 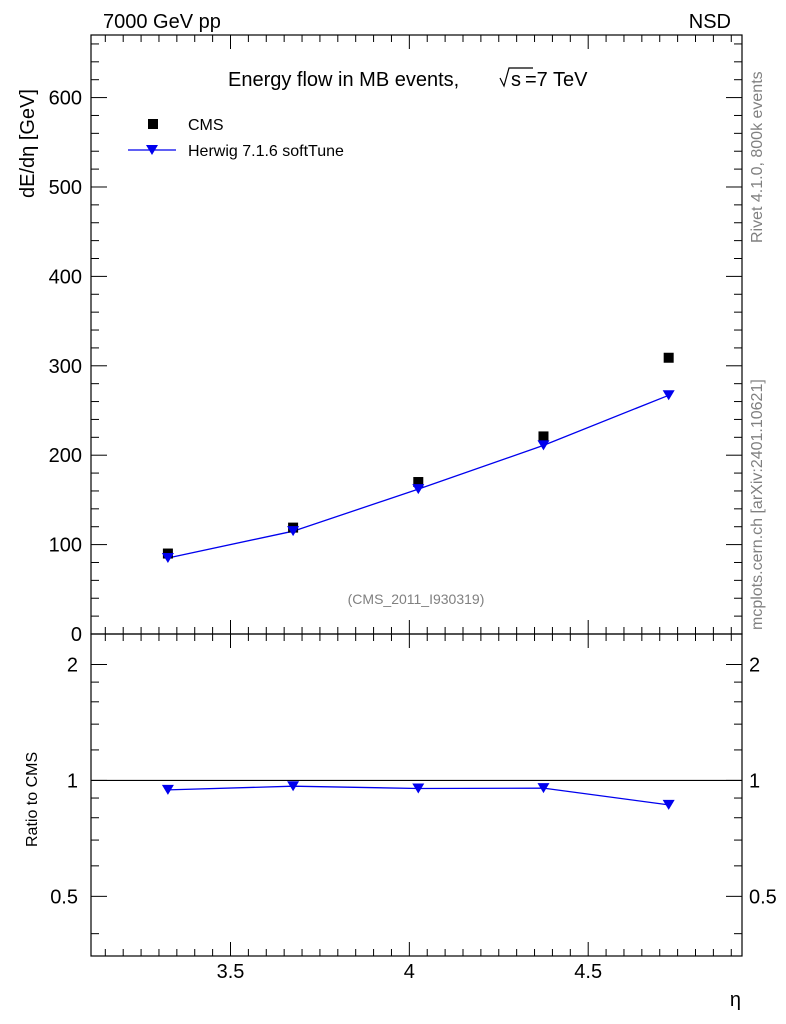 I want to click on header-right: NSD, so click(x=710, y=22).